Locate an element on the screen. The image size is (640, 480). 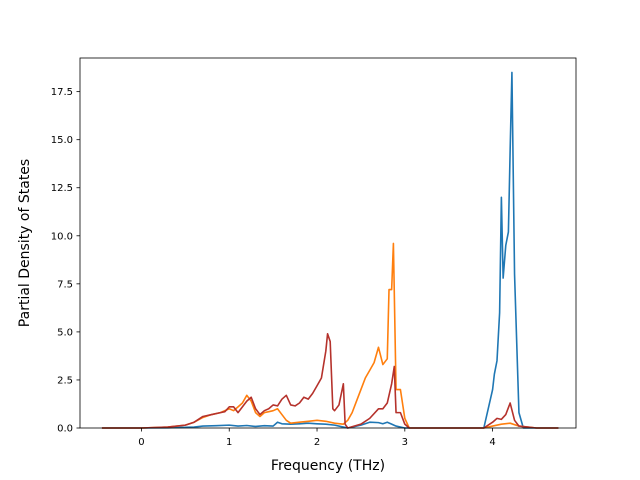
y-tick-label: 12.5 is located at coordinates (62, 188).